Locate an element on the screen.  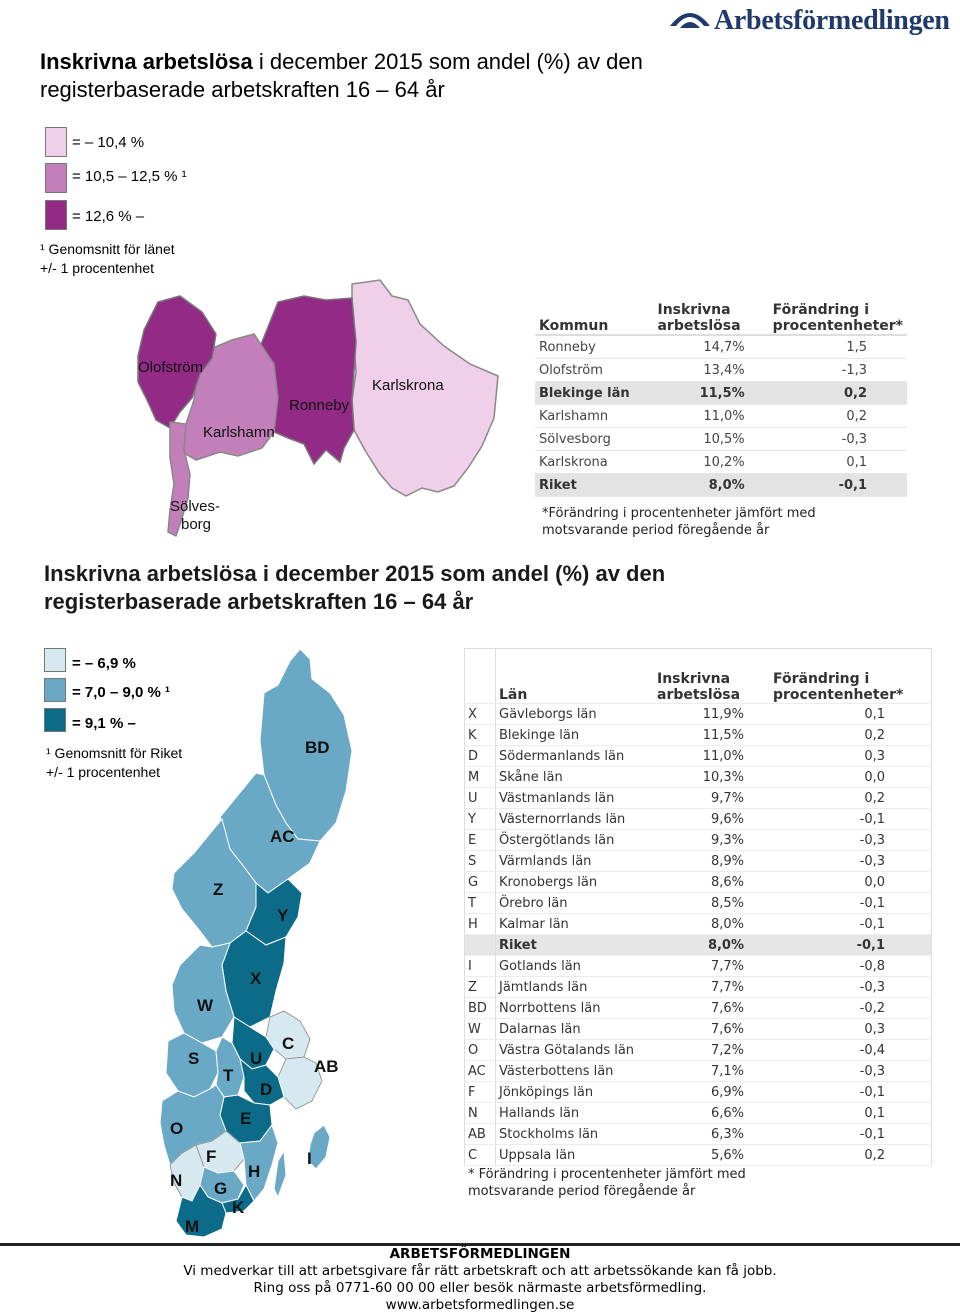
table-row: Ronneby 14,7% 1,5 is located at coordinates (721, 347).